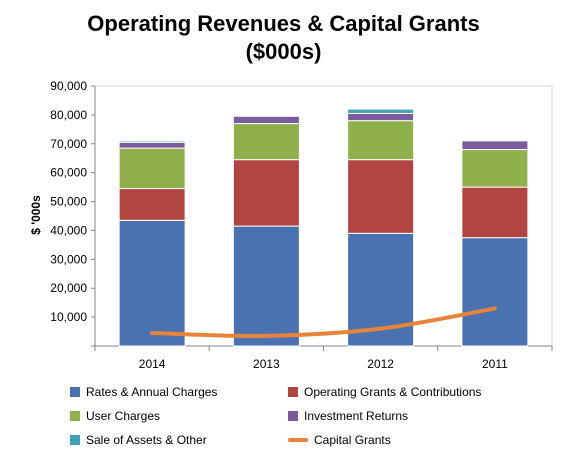 The image size is (567, 459). Describe the element at coordinates (68, 202) in the screenshot. I see `y-tick-label: 50,000` at that location.